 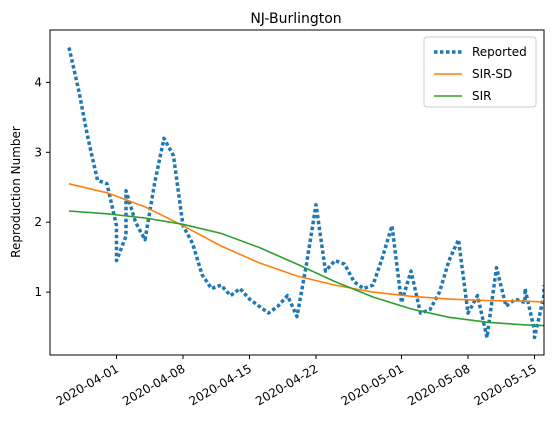 I want to click on y-tick-label: 3, so click(x=38, y=152).